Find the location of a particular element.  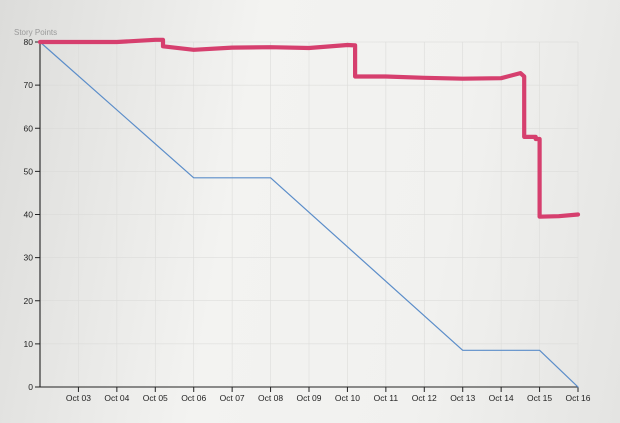

y-tick-label: 10 is located at coordinates (29, 344).